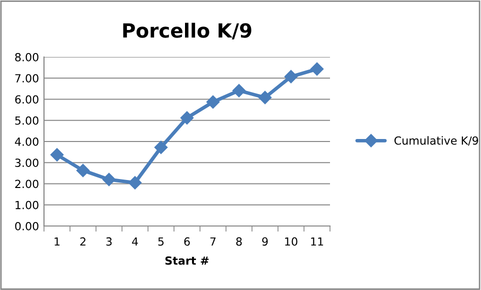 The width and height of the screenshot is (481, 290). What do you see at coordinates (26, 184) in the screenshot?
I see `y-tick-label: 2.00` at bounding box center [26, 184].